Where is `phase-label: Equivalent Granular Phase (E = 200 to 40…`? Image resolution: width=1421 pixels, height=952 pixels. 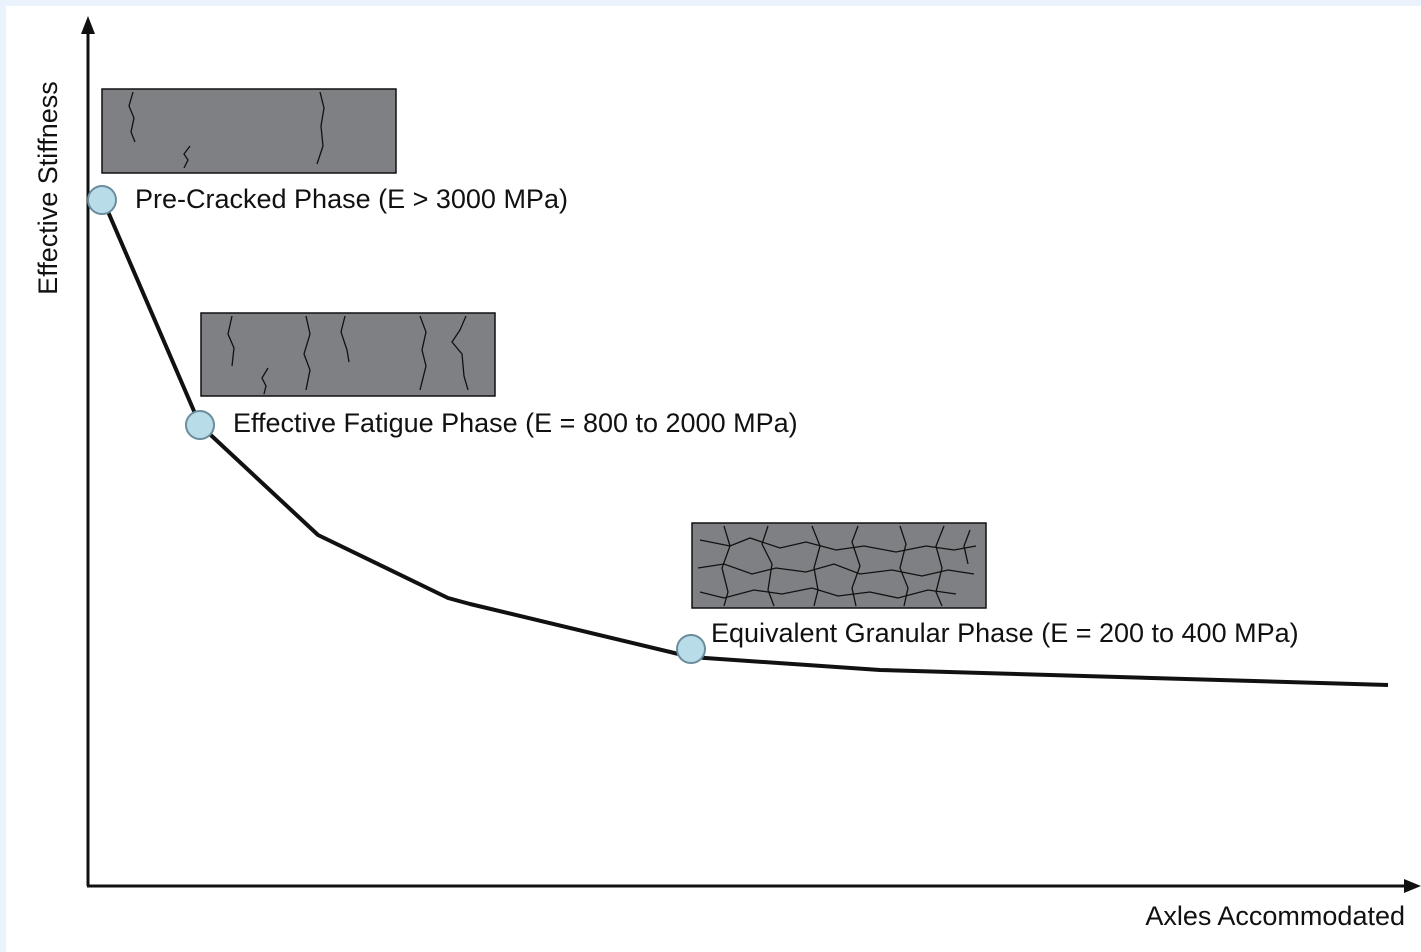
phase-label: Equivalent Granular Phase (E = 200 to 40… is located at coordinates (1005, 633).